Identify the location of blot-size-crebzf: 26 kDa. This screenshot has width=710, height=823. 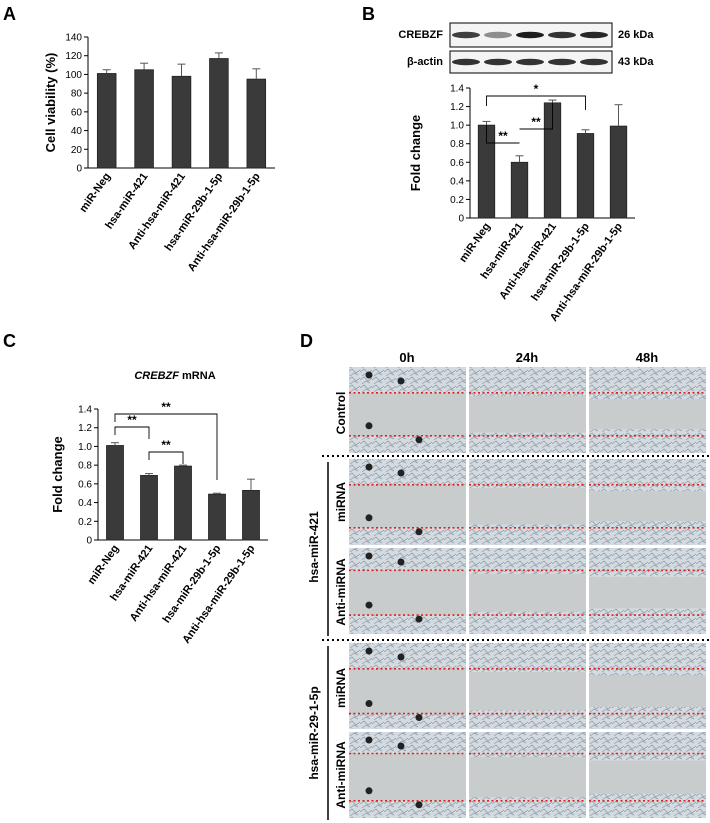
(636, 35).